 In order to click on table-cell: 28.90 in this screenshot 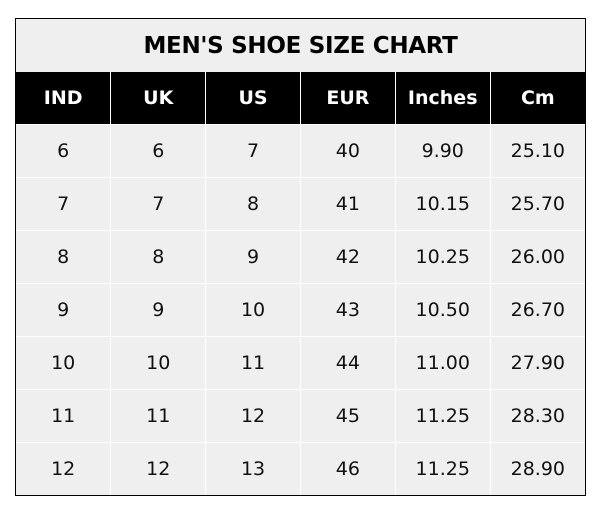, I will do `click(537, 468)`.